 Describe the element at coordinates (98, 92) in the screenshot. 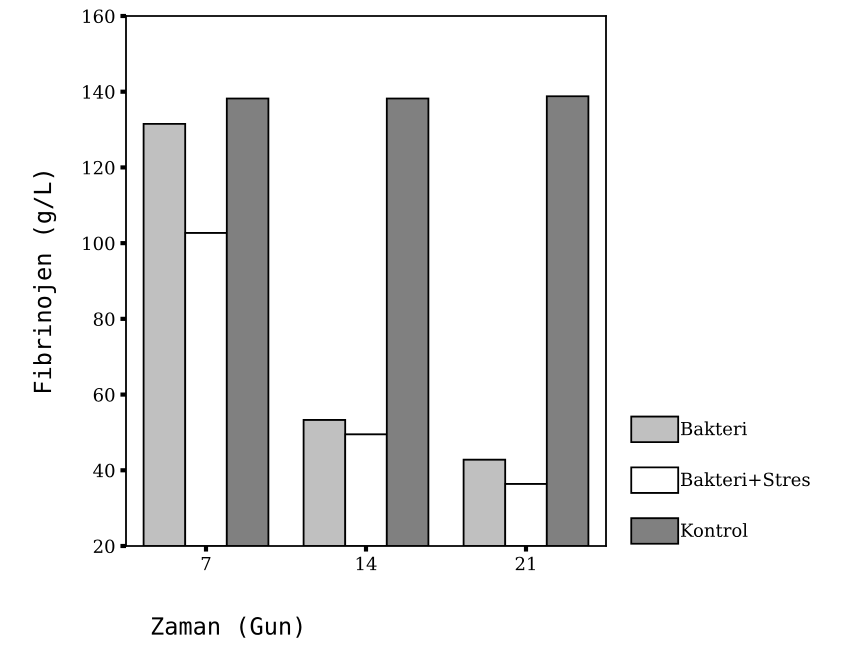

I see `y-tick-label: 140` at that location.